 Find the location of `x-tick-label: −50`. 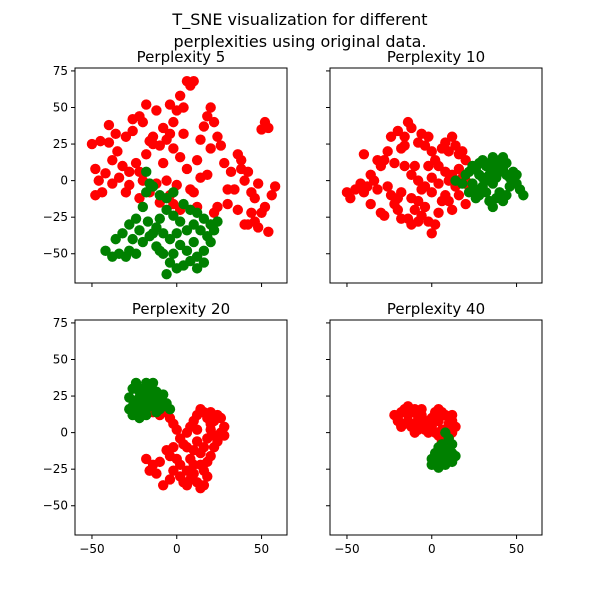

x-tick-label: −50 is located at coordinates (91, 549).